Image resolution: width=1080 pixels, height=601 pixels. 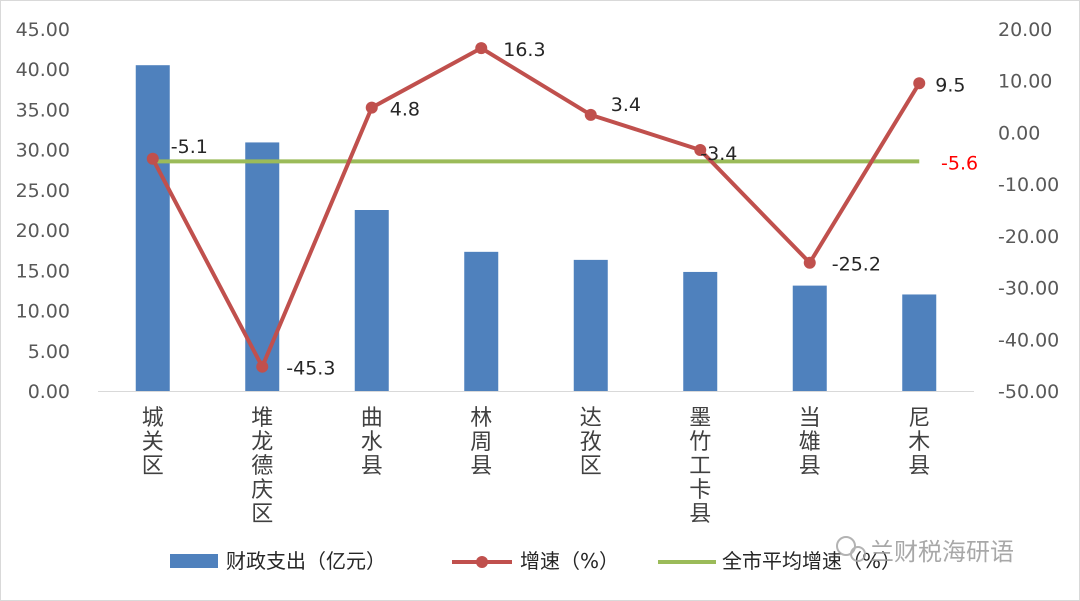 I want to click on y-left-tick-label: 45.00, so click(x=43, y=30).